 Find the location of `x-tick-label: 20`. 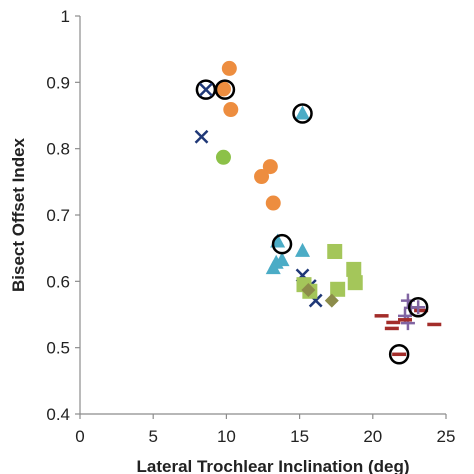

x-tick-label: 20 is located at coordinates (372, 436).